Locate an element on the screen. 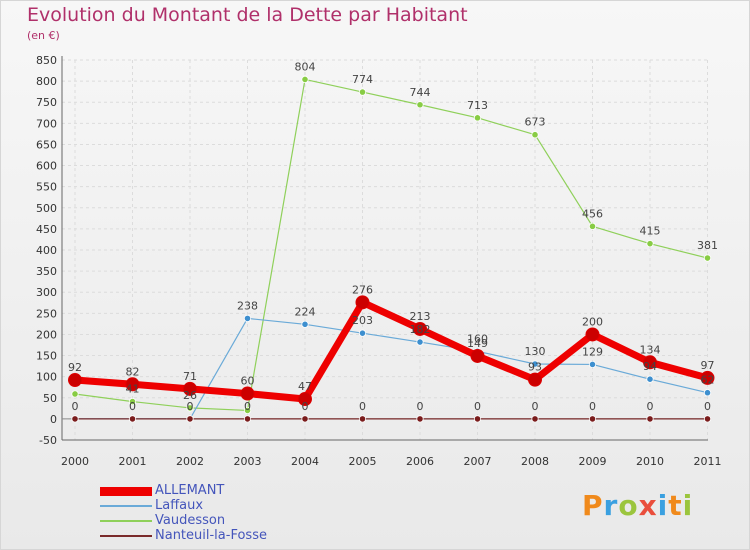  data-label: 82 is located at coordinates (133, 371).